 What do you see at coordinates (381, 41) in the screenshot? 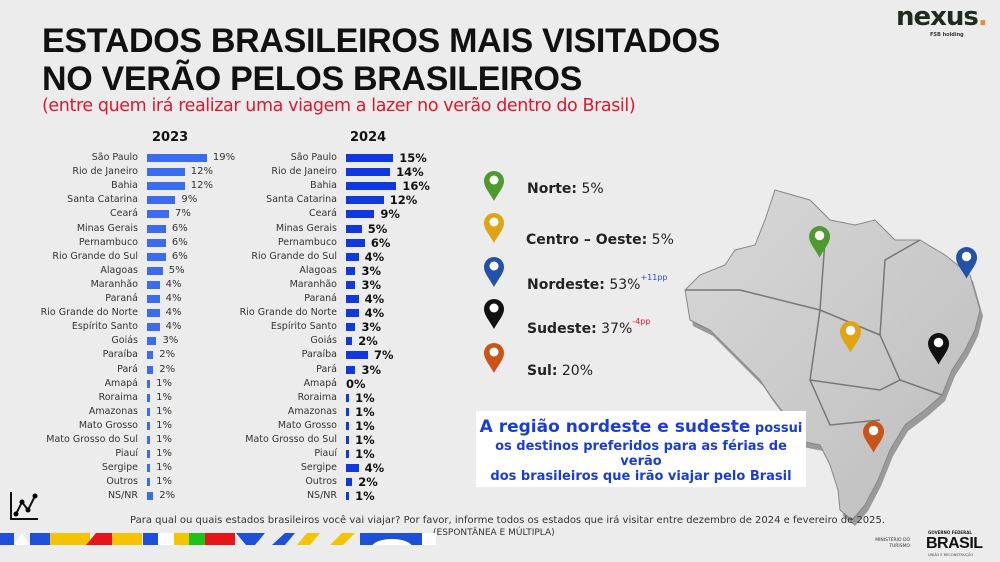
I see `title-line-1: ESTADOS BRASILEIROS MAIS VISITADOS` at bounding box center [381, 41].